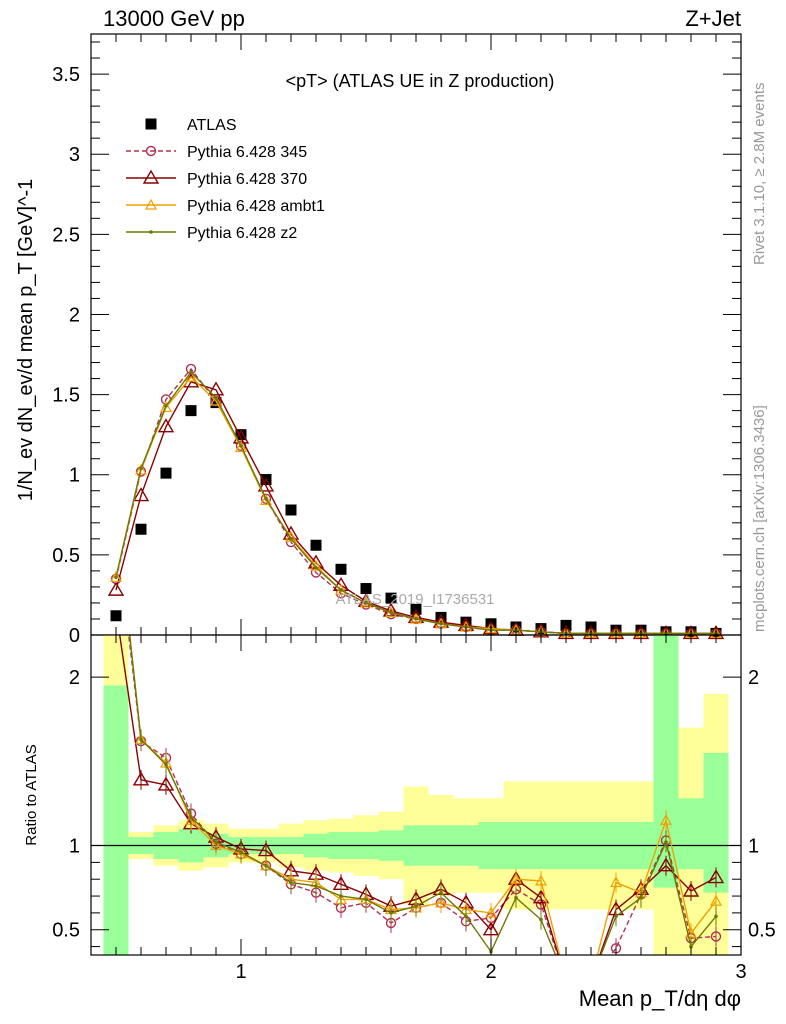 This screenshot has width=786, height=1024. What do you see at coordinates (247, 152) in the screenshot?
I see `legend-label-1: Pythia 6.428 345` at bounding box center [247, 152].